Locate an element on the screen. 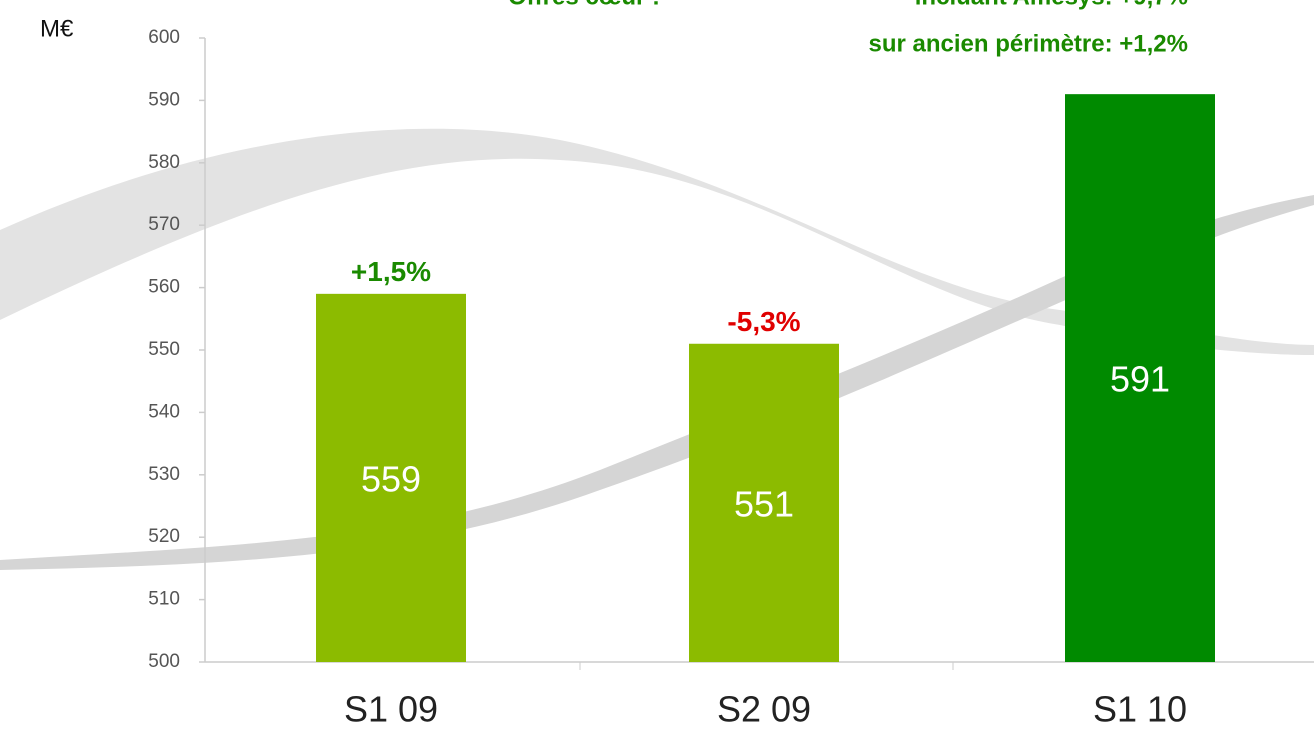 The height and width of the screenshot is (750, 1314). y-tick-label: 570 is located at coordinates (164, 224).